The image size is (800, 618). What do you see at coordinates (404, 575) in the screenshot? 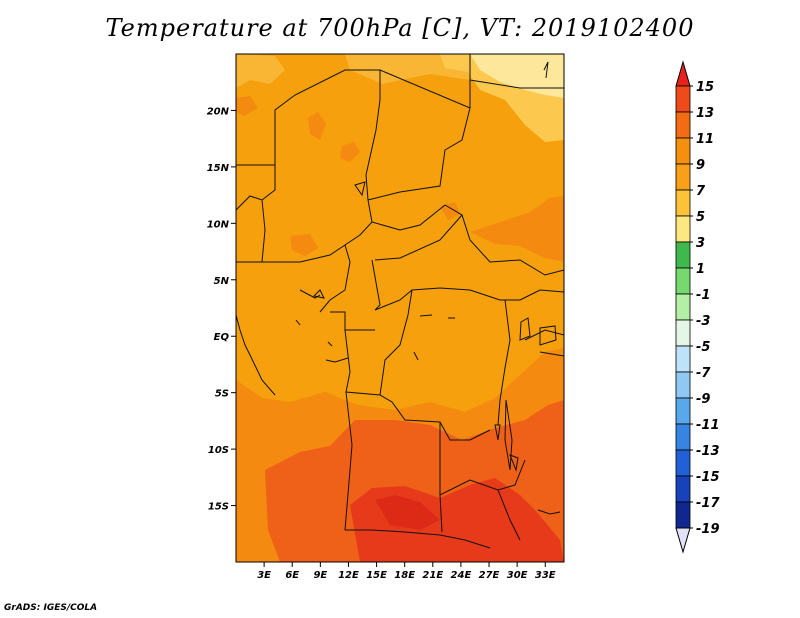
I see `x-tick-label: 18E` at bounding box center [404, 575].